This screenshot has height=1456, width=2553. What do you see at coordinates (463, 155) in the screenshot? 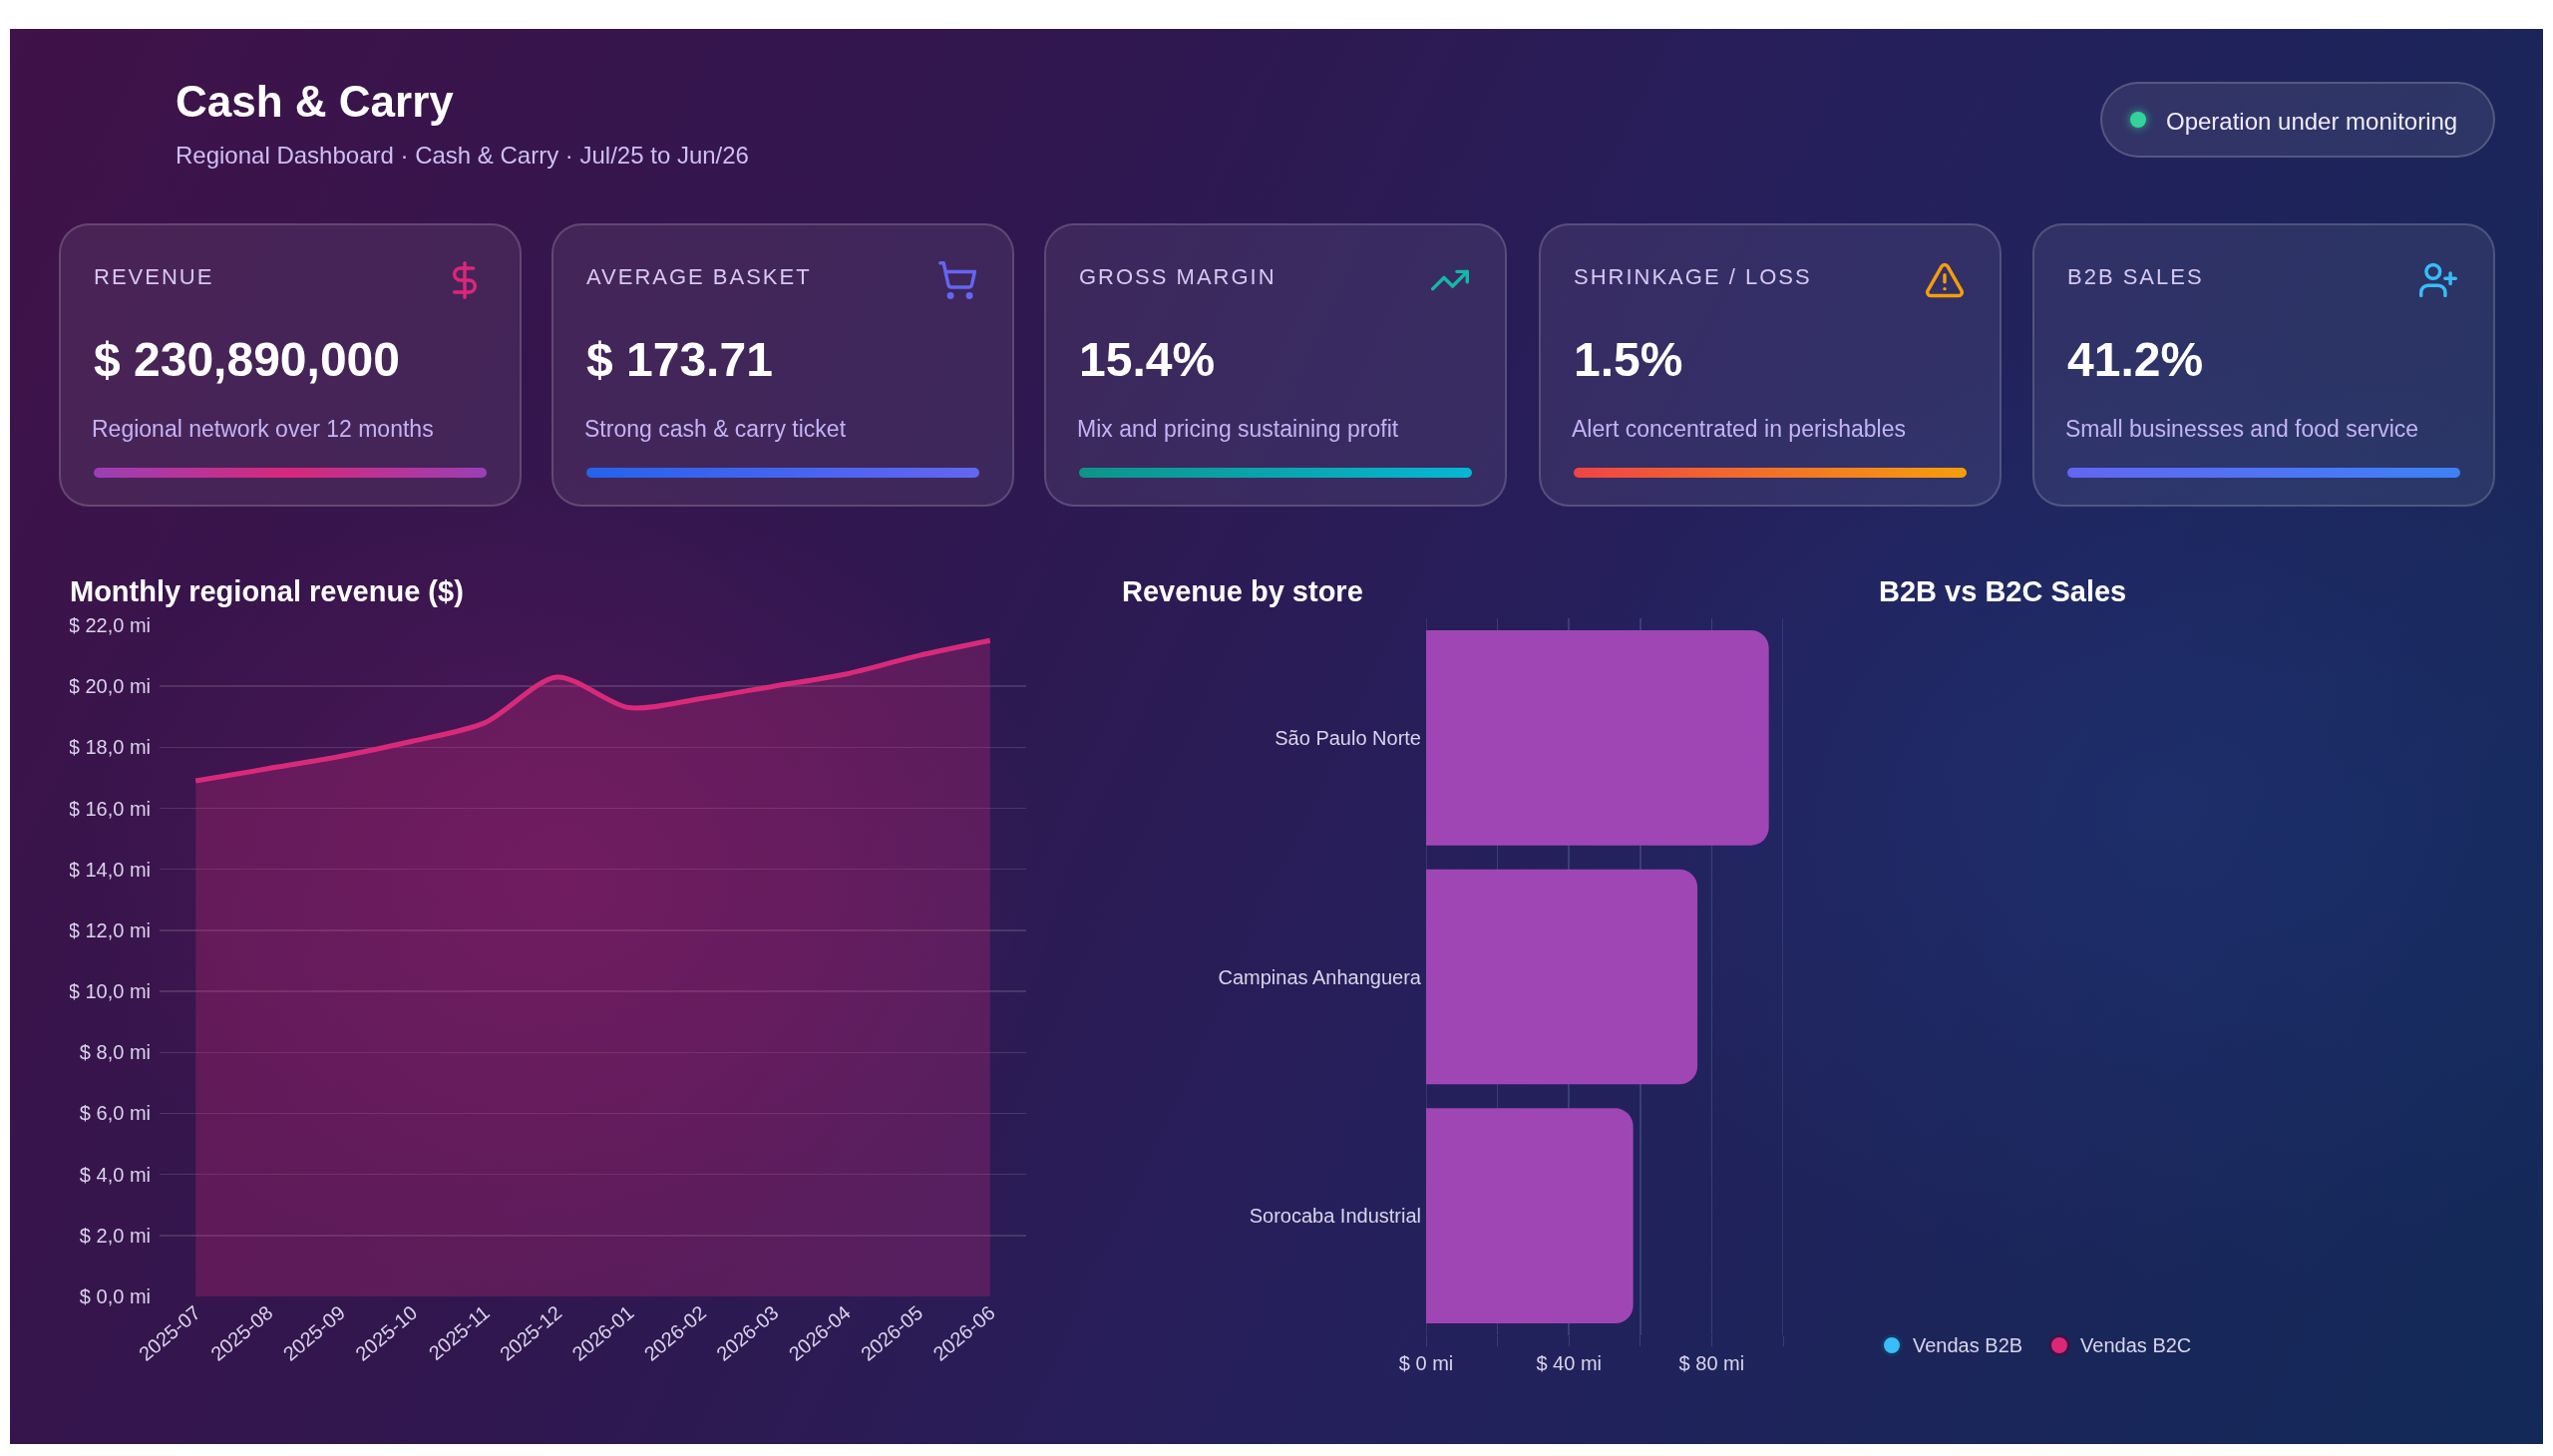
I see `text: Regional Dashboard · Cash & Carry · Jul/25 to Jun/26` at bounding box center [463, 155].